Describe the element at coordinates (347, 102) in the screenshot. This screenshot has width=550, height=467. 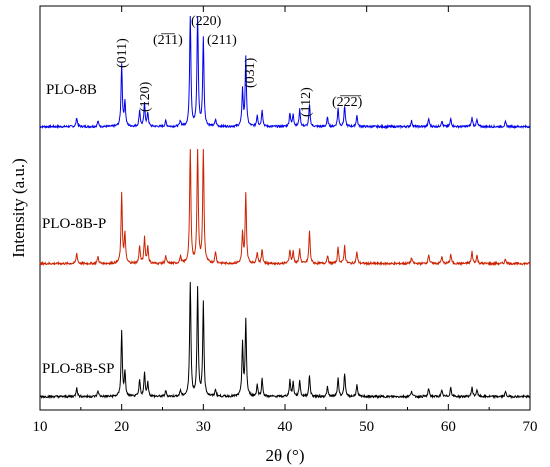
I see `peak-label-222-bar: (2̅2̅2̅)` at that location.